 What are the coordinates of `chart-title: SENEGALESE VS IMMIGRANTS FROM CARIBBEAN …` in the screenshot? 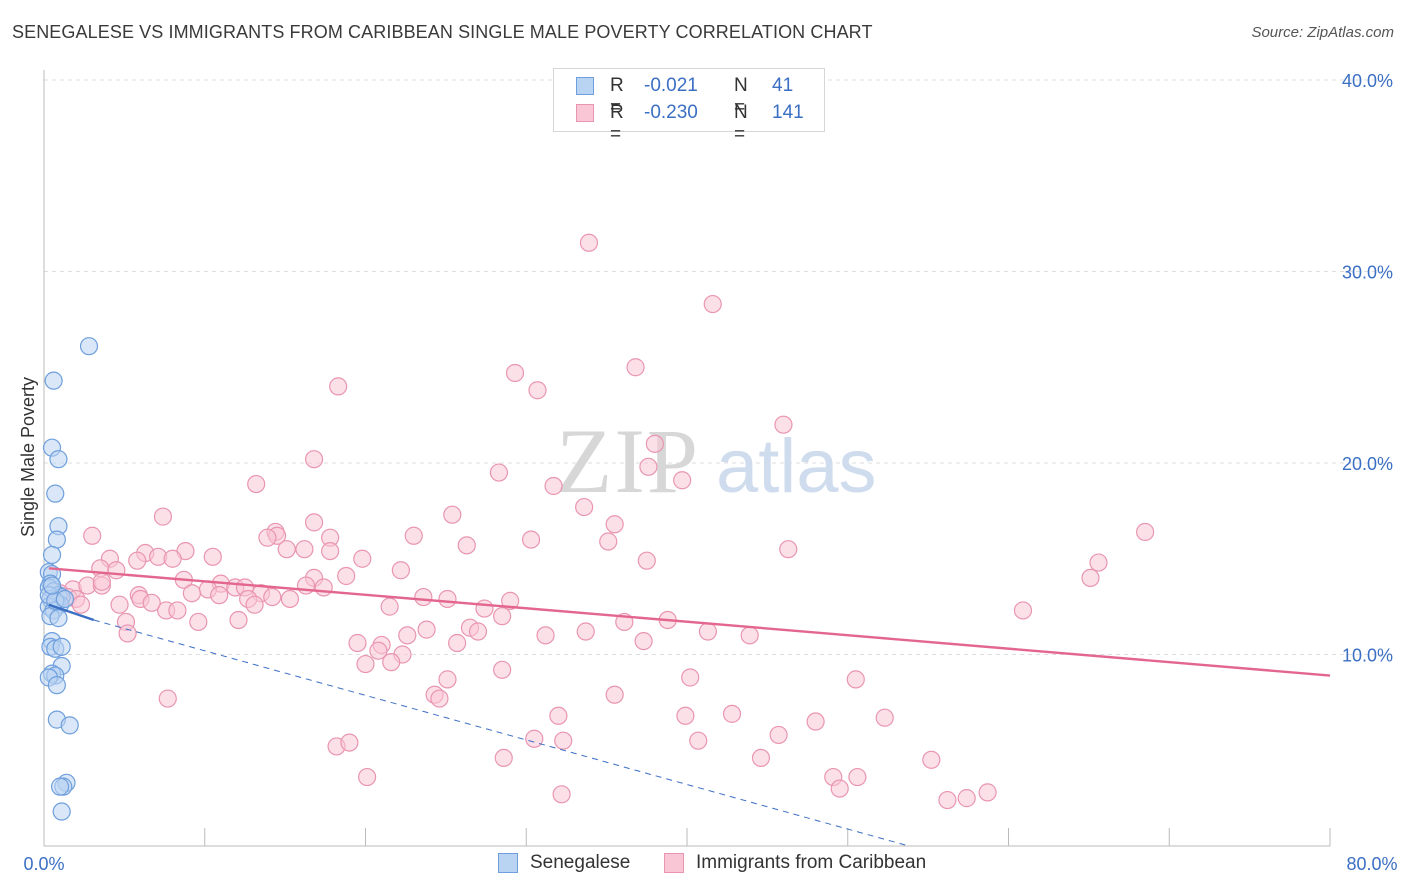 It's located at (442, 32).